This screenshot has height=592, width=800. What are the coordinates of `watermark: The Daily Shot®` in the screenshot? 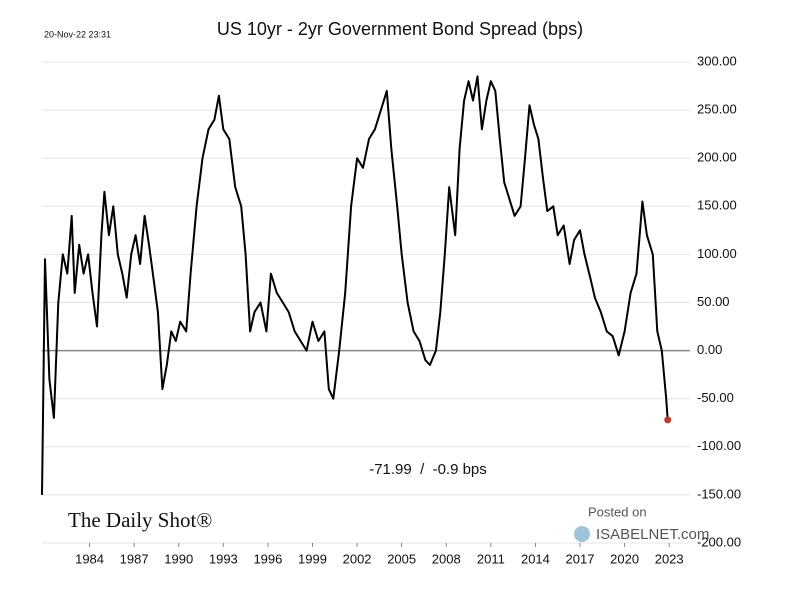 It's located at (140, 520).